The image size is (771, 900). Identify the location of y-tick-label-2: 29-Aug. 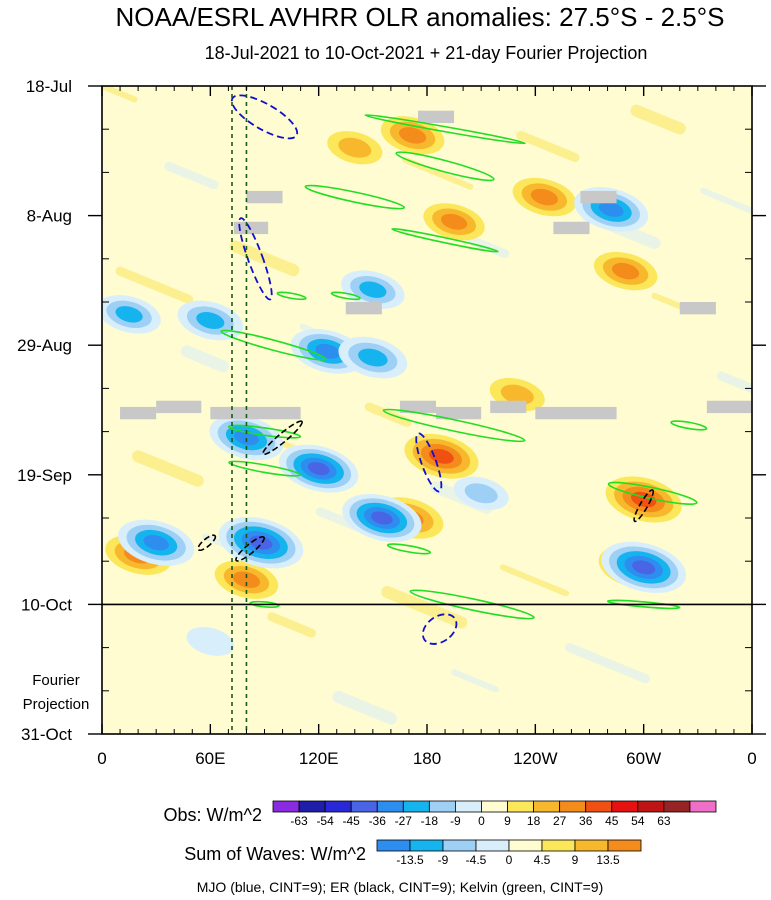
(44, 345).